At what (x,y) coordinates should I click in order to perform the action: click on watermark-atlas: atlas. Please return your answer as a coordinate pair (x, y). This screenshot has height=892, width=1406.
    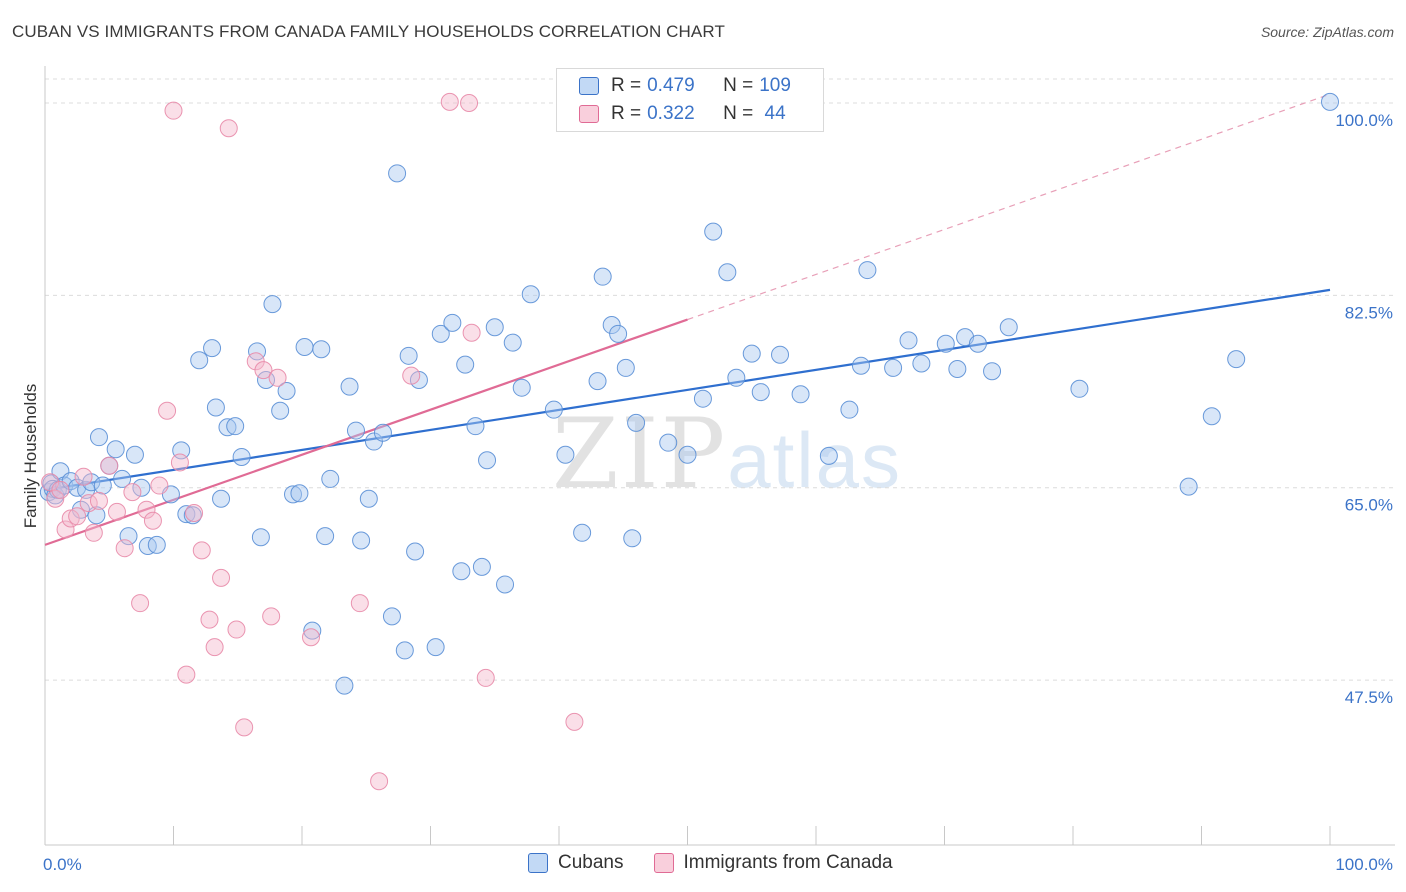
    Looking at the image, I should click on (814, 460).